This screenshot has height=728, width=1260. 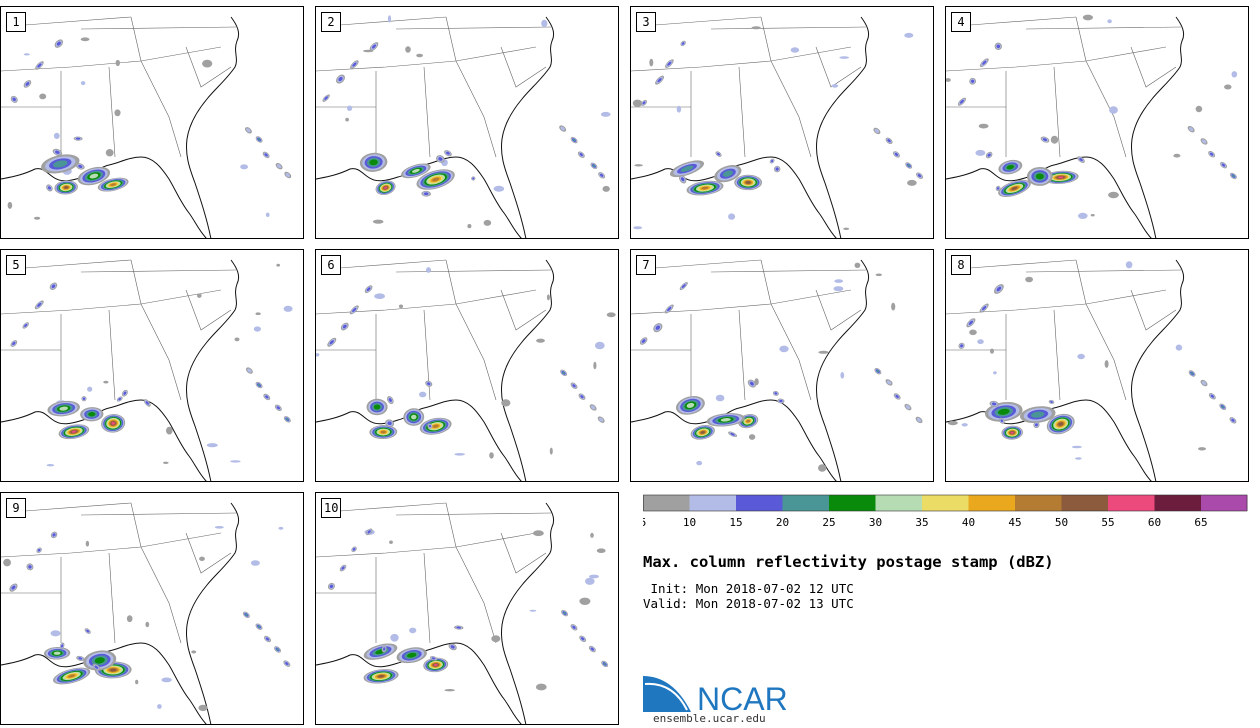 What do you see at coordinates (331, 22) in the screenshot?
I see `panel-number: 2` at bounding box center [331, 22].